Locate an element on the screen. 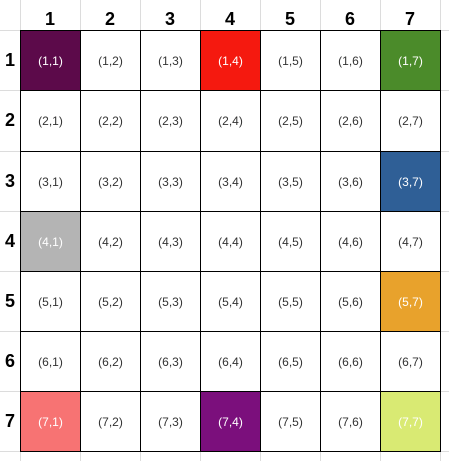 The width and height of the screenshot is (449, 461). column-header: 2 is located at coordinates (109, 18).